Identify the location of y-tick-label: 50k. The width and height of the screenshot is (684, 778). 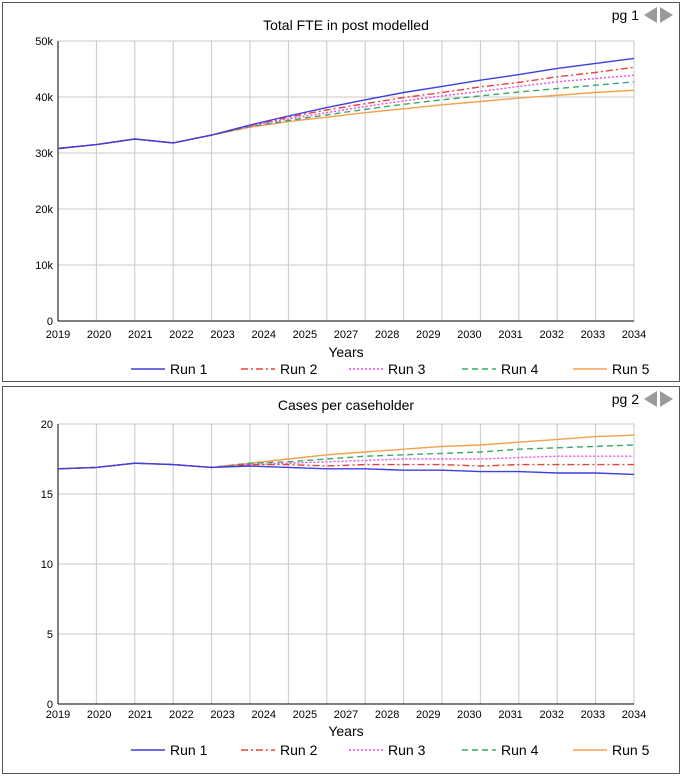
(44, 42).